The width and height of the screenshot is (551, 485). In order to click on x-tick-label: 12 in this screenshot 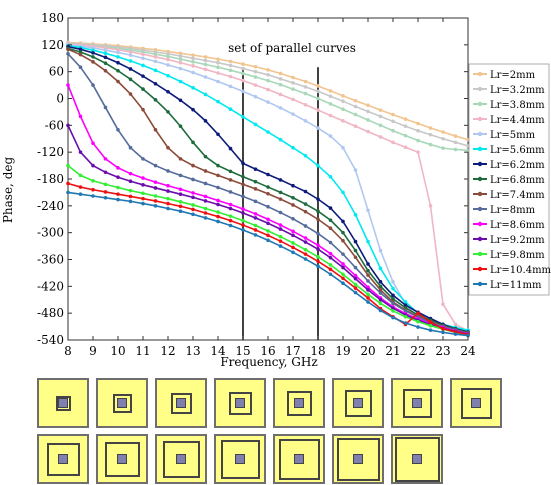, I will do `click(167, 351)`.